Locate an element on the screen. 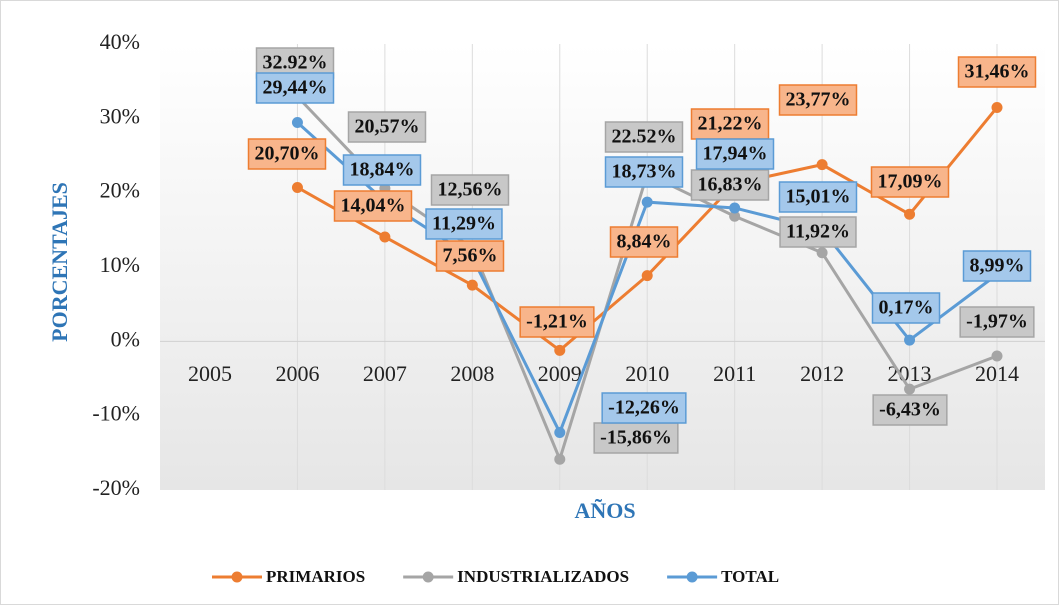  data-label: 8,99% is located at coordinates (997, 266).